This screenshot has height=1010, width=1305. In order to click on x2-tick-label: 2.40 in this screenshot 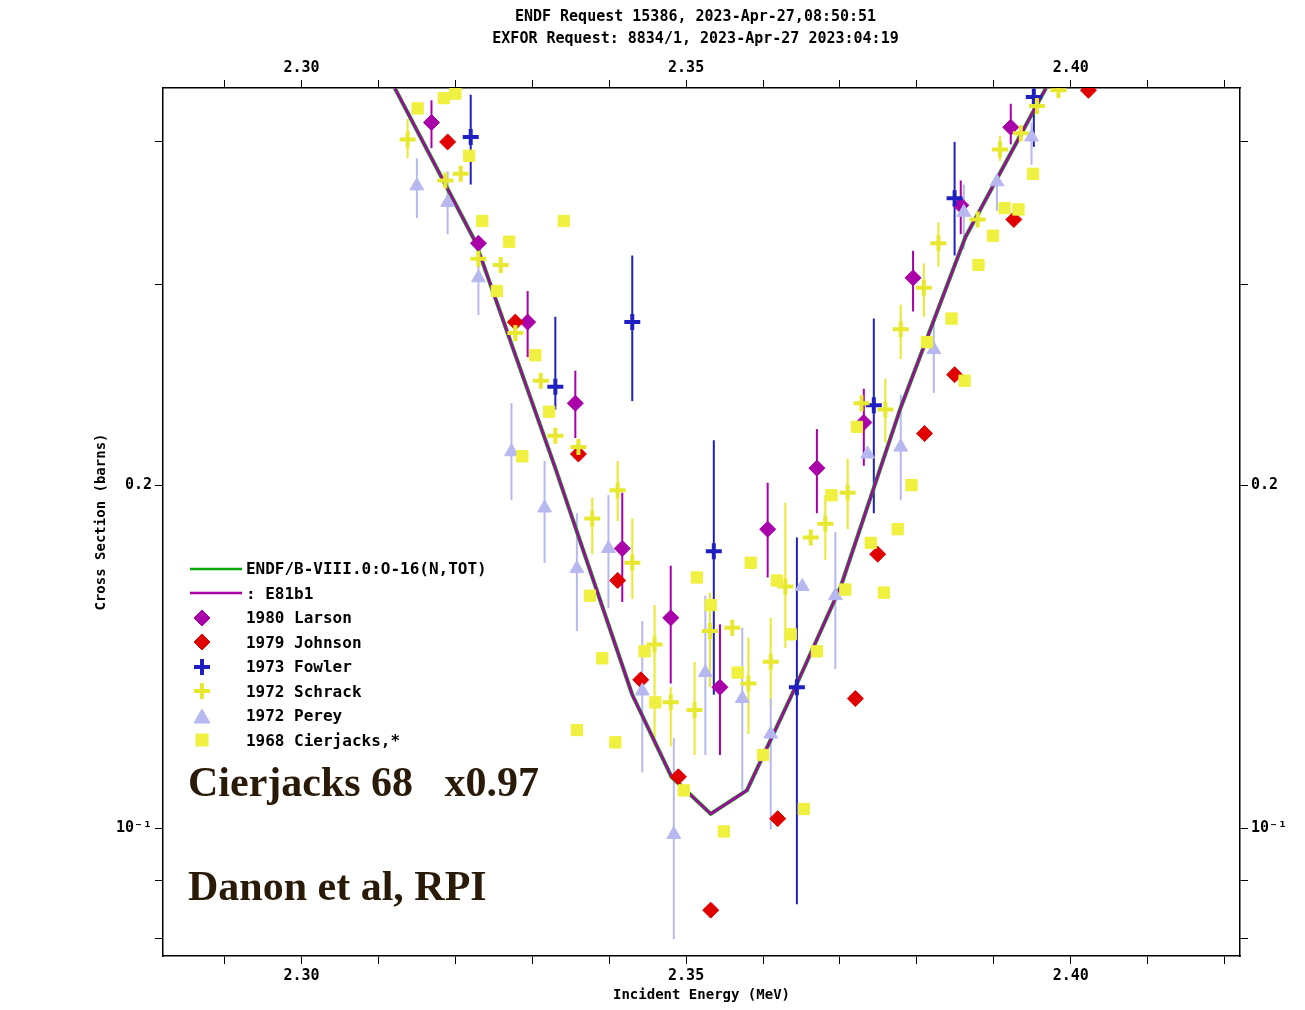, I will do `click(1070, 66)`.